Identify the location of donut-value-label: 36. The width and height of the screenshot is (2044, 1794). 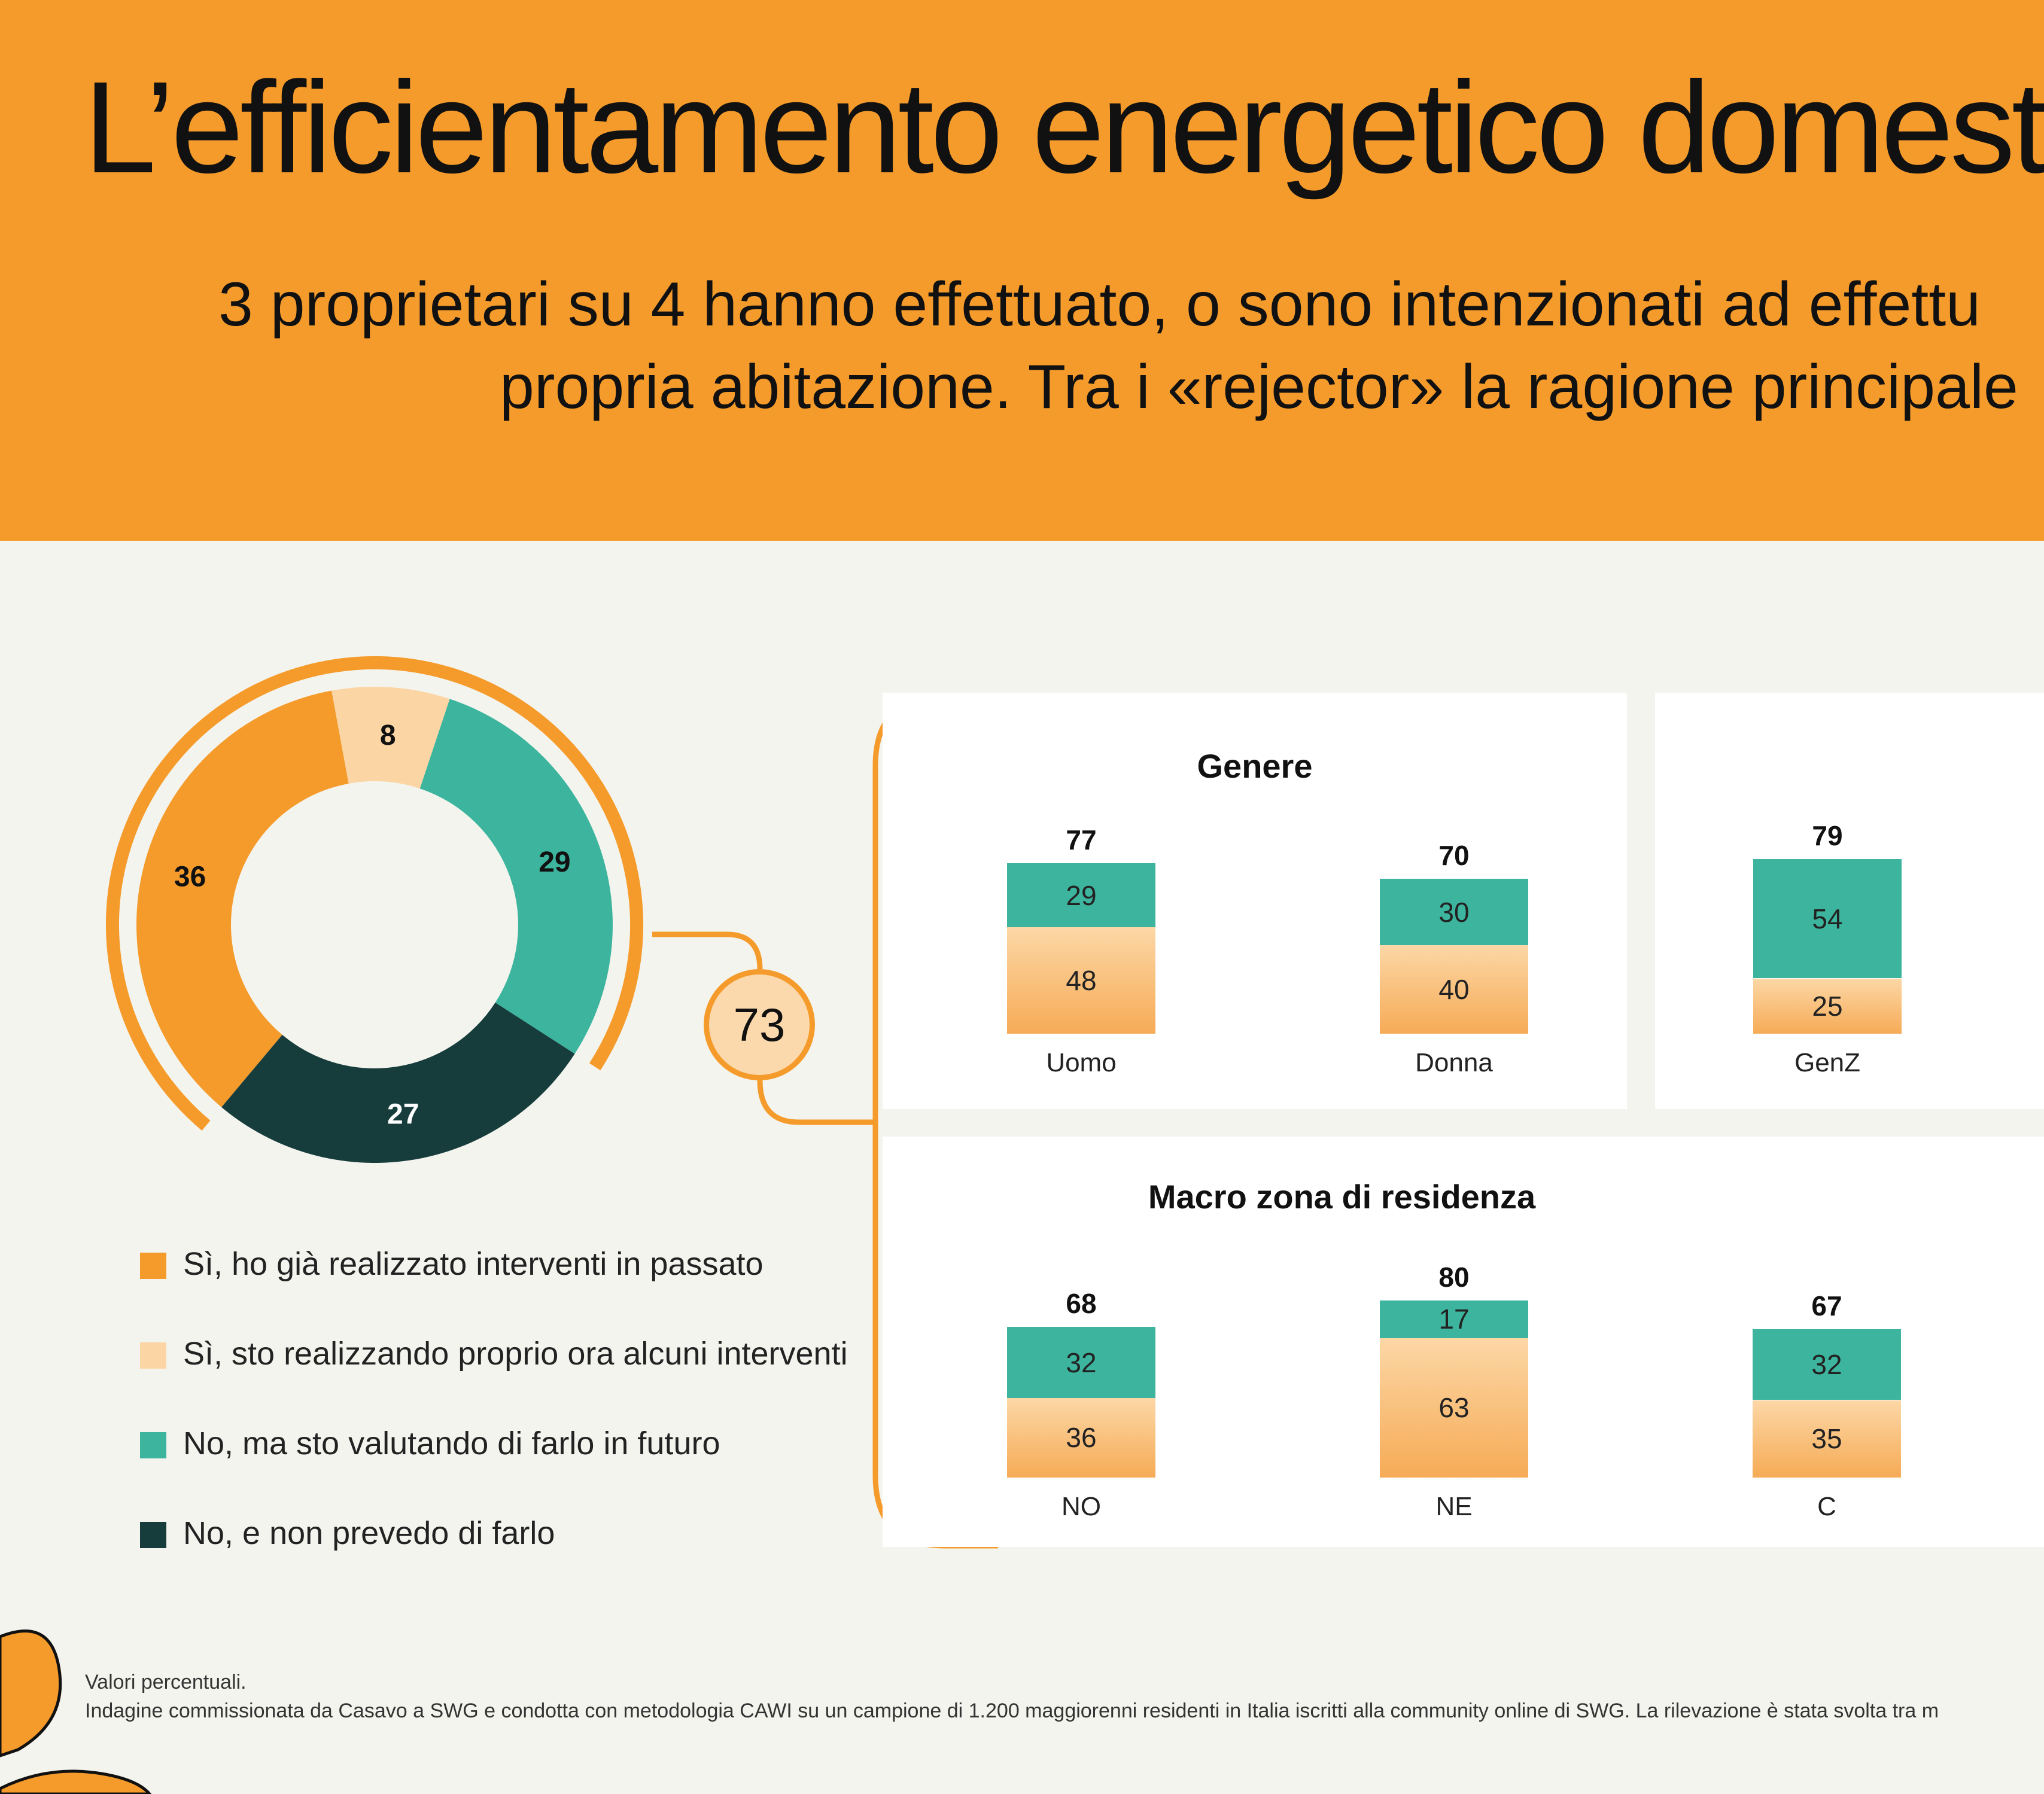
(190, 877).